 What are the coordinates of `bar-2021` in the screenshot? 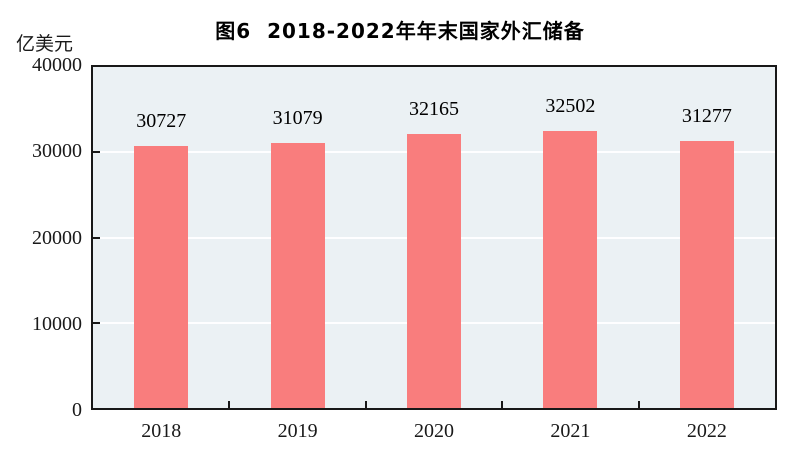 It's located at (570, 269).